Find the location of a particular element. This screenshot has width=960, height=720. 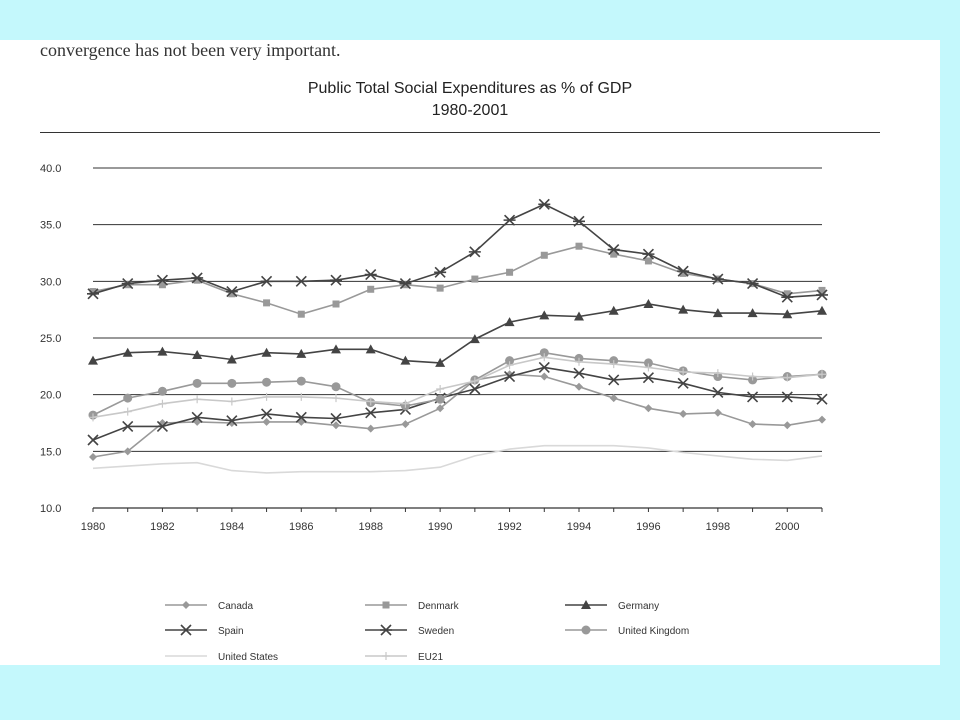

y-tick-label: 15.0 is located at coordinates (50, 452).